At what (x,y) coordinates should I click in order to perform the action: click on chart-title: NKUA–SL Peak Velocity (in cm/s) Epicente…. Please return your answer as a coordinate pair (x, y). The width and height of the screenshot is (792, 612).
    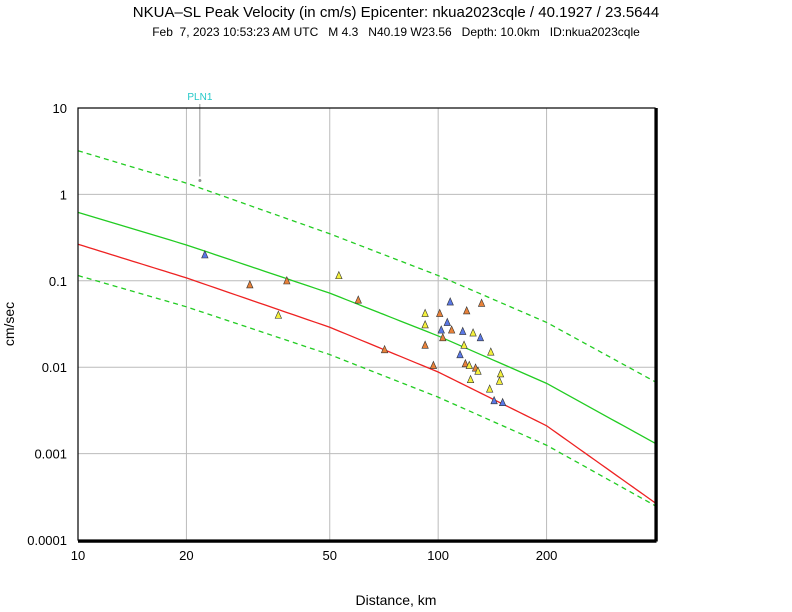
    Looking at the image, I should click on (396, 12).